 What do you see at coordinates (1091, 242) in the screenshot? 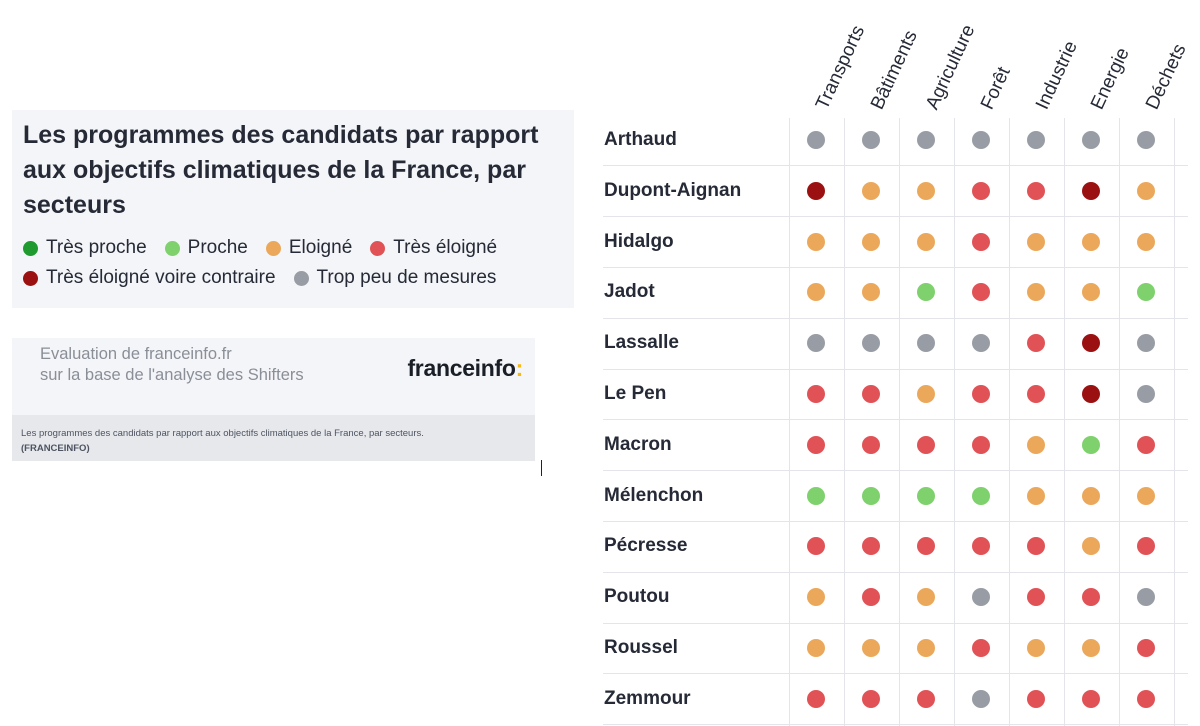
I see `rating-dot-hidalgo-energie` at bounding box center [1091, 242].